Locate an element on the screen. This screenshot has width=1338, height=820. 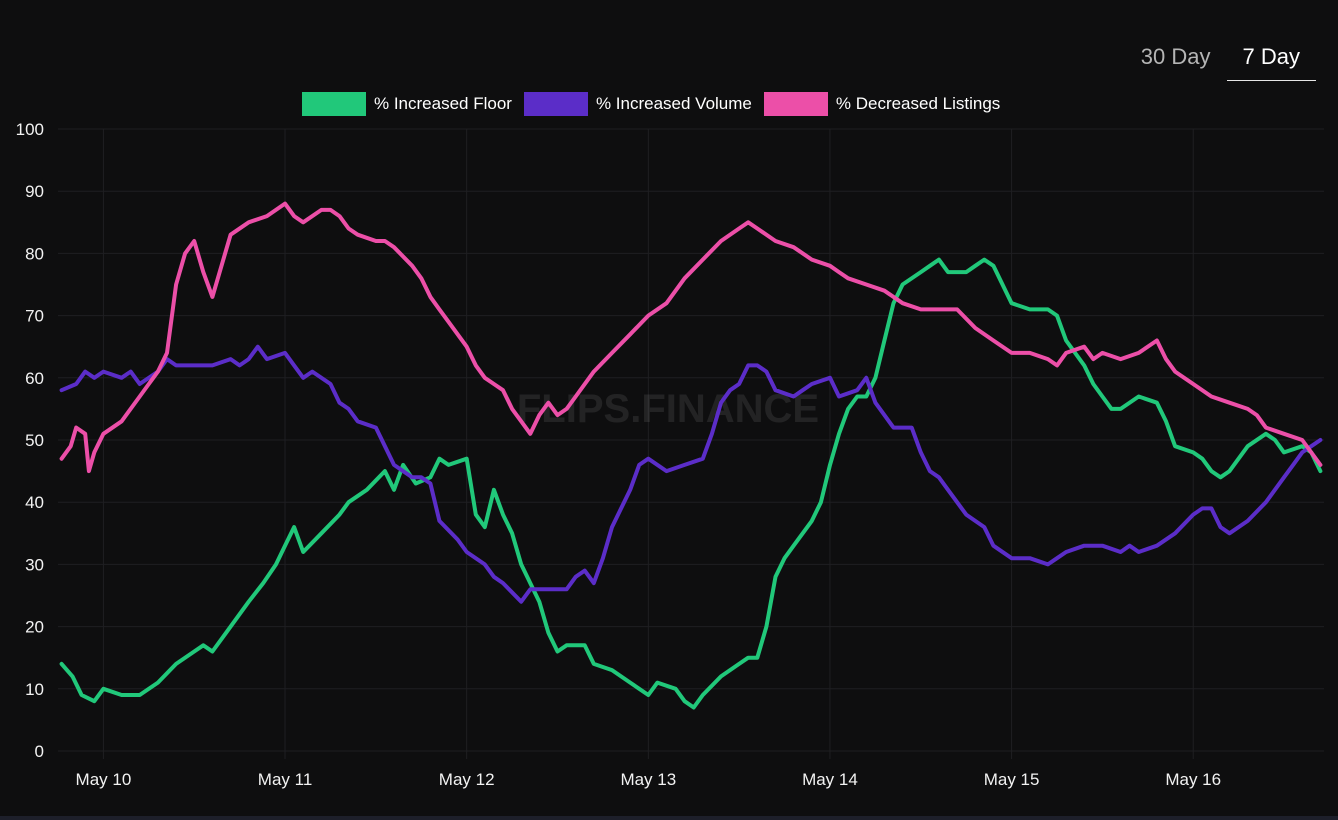
legend-swatch-increased-volume is located at coordinates (555, 104).